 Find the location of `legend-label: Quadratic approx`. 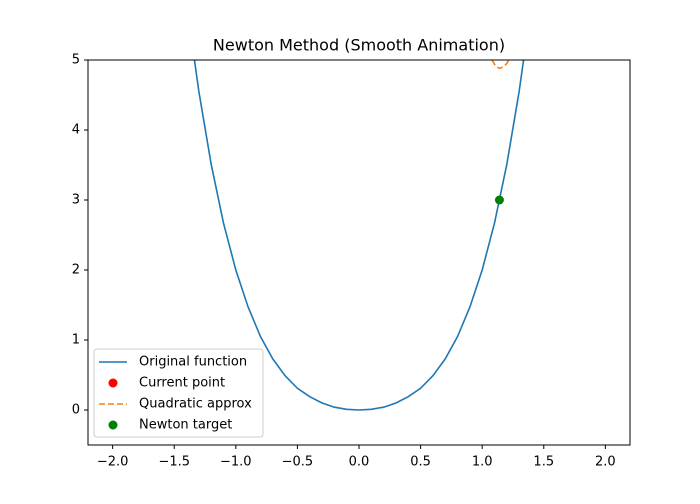

legend-label: Quadratic approx is located at coordinates (195, 404).